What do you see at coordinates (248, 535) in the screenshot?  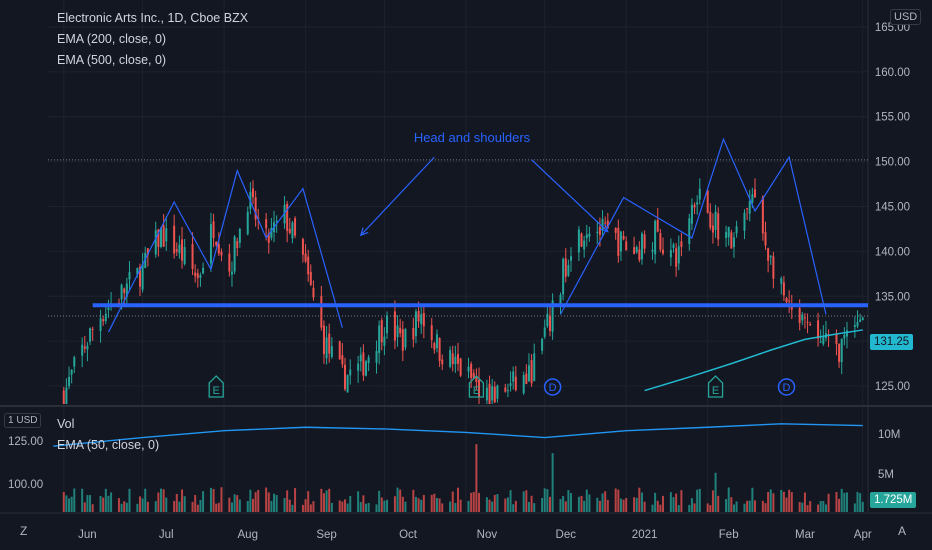 I see `time-tick-label: Aug` at bounding box center [248, 535].